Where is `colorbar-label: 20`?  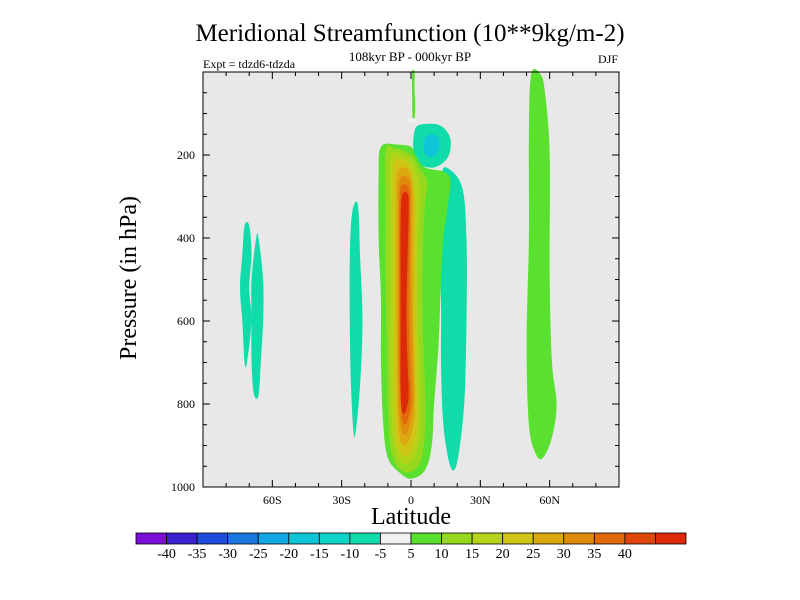
colorbar-label: 20 is located at coordinates (503, 554).